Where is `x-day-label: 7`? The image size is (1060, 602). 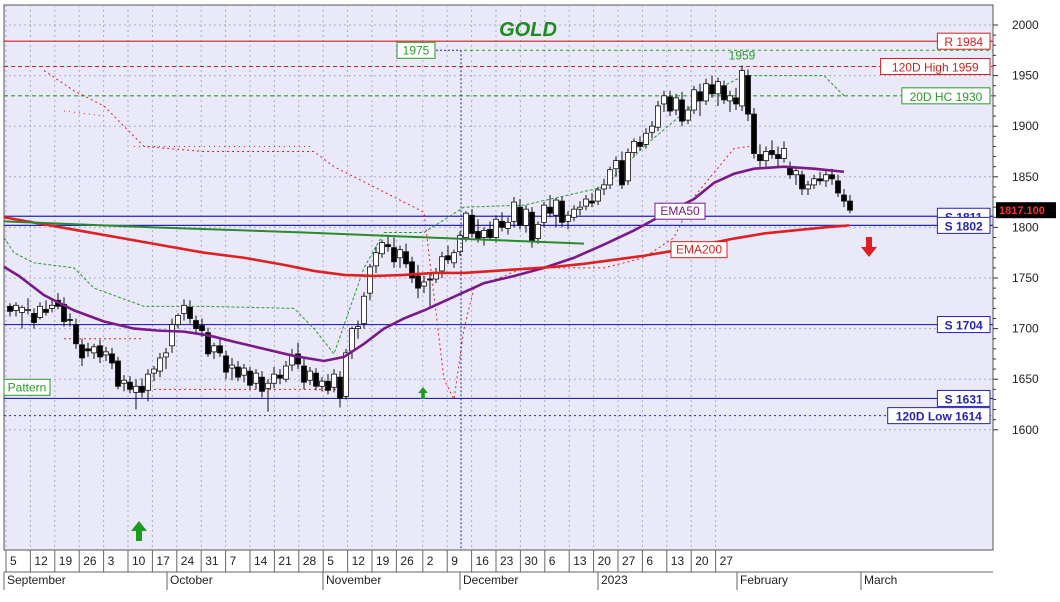 x-day-label: 7 is located at coordinates (233, 561).